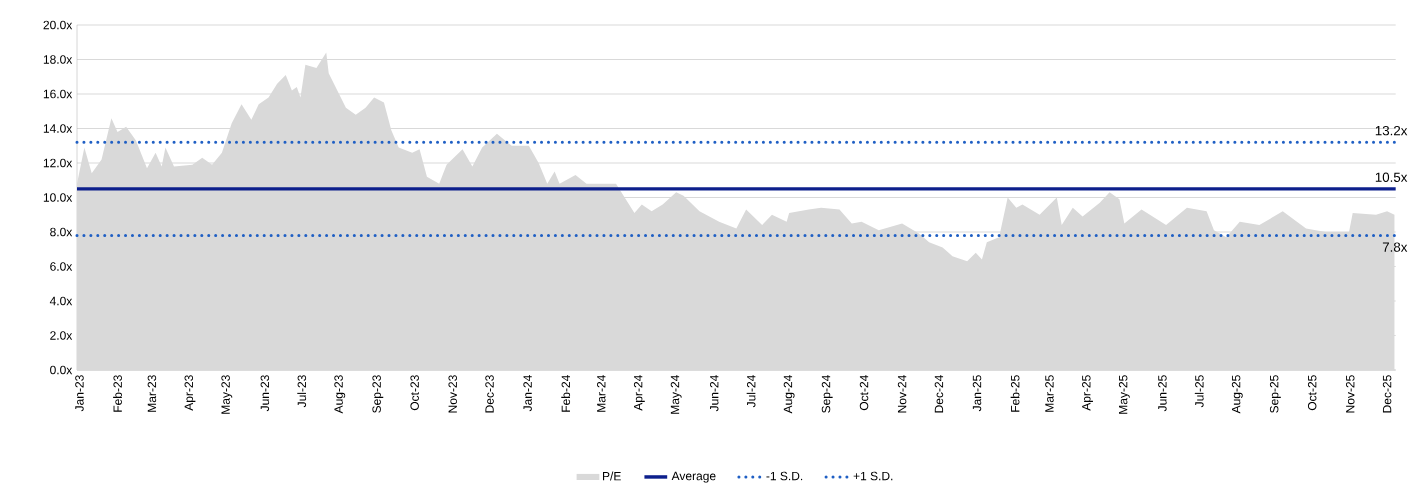 The image size is (1413, 486). Describe the element at coordinates (827, 394) in the screenshot. I see `x-tick-label: Sep-24` at that location.